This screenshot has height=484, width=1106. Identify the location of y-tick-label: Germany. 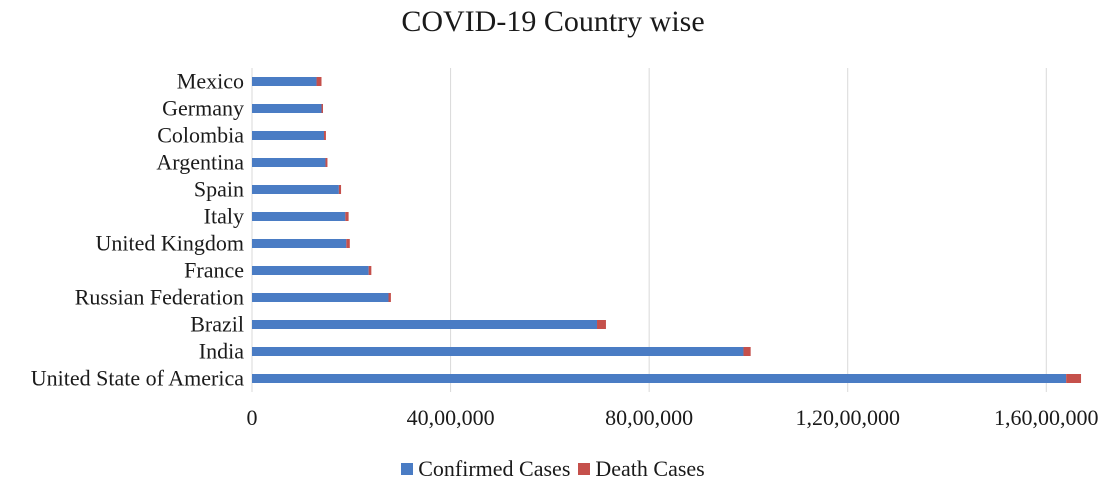
(203, 108).